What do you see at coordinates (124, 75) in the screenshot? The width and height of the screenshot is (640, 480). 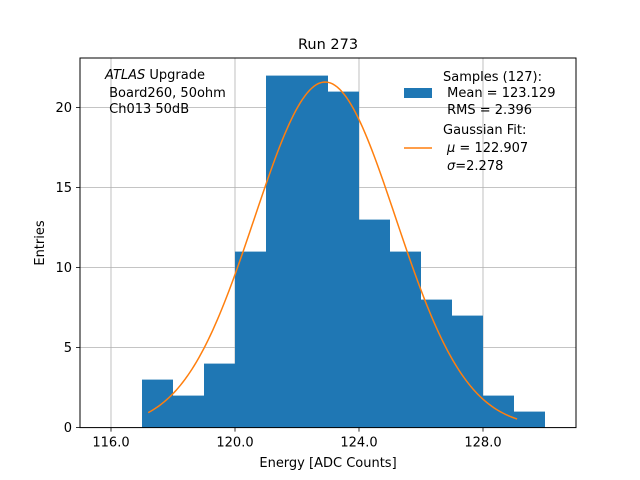 I see `annotation-atlas: ATLAS` at bounding box center [124, 75].